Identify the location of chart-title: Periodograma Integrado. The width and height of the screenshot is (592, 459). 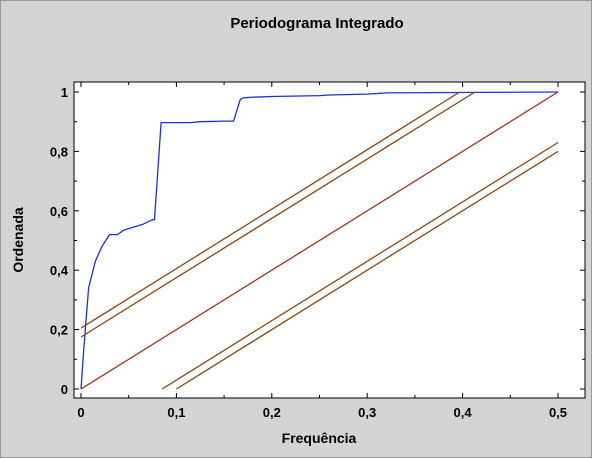
(316, 23).